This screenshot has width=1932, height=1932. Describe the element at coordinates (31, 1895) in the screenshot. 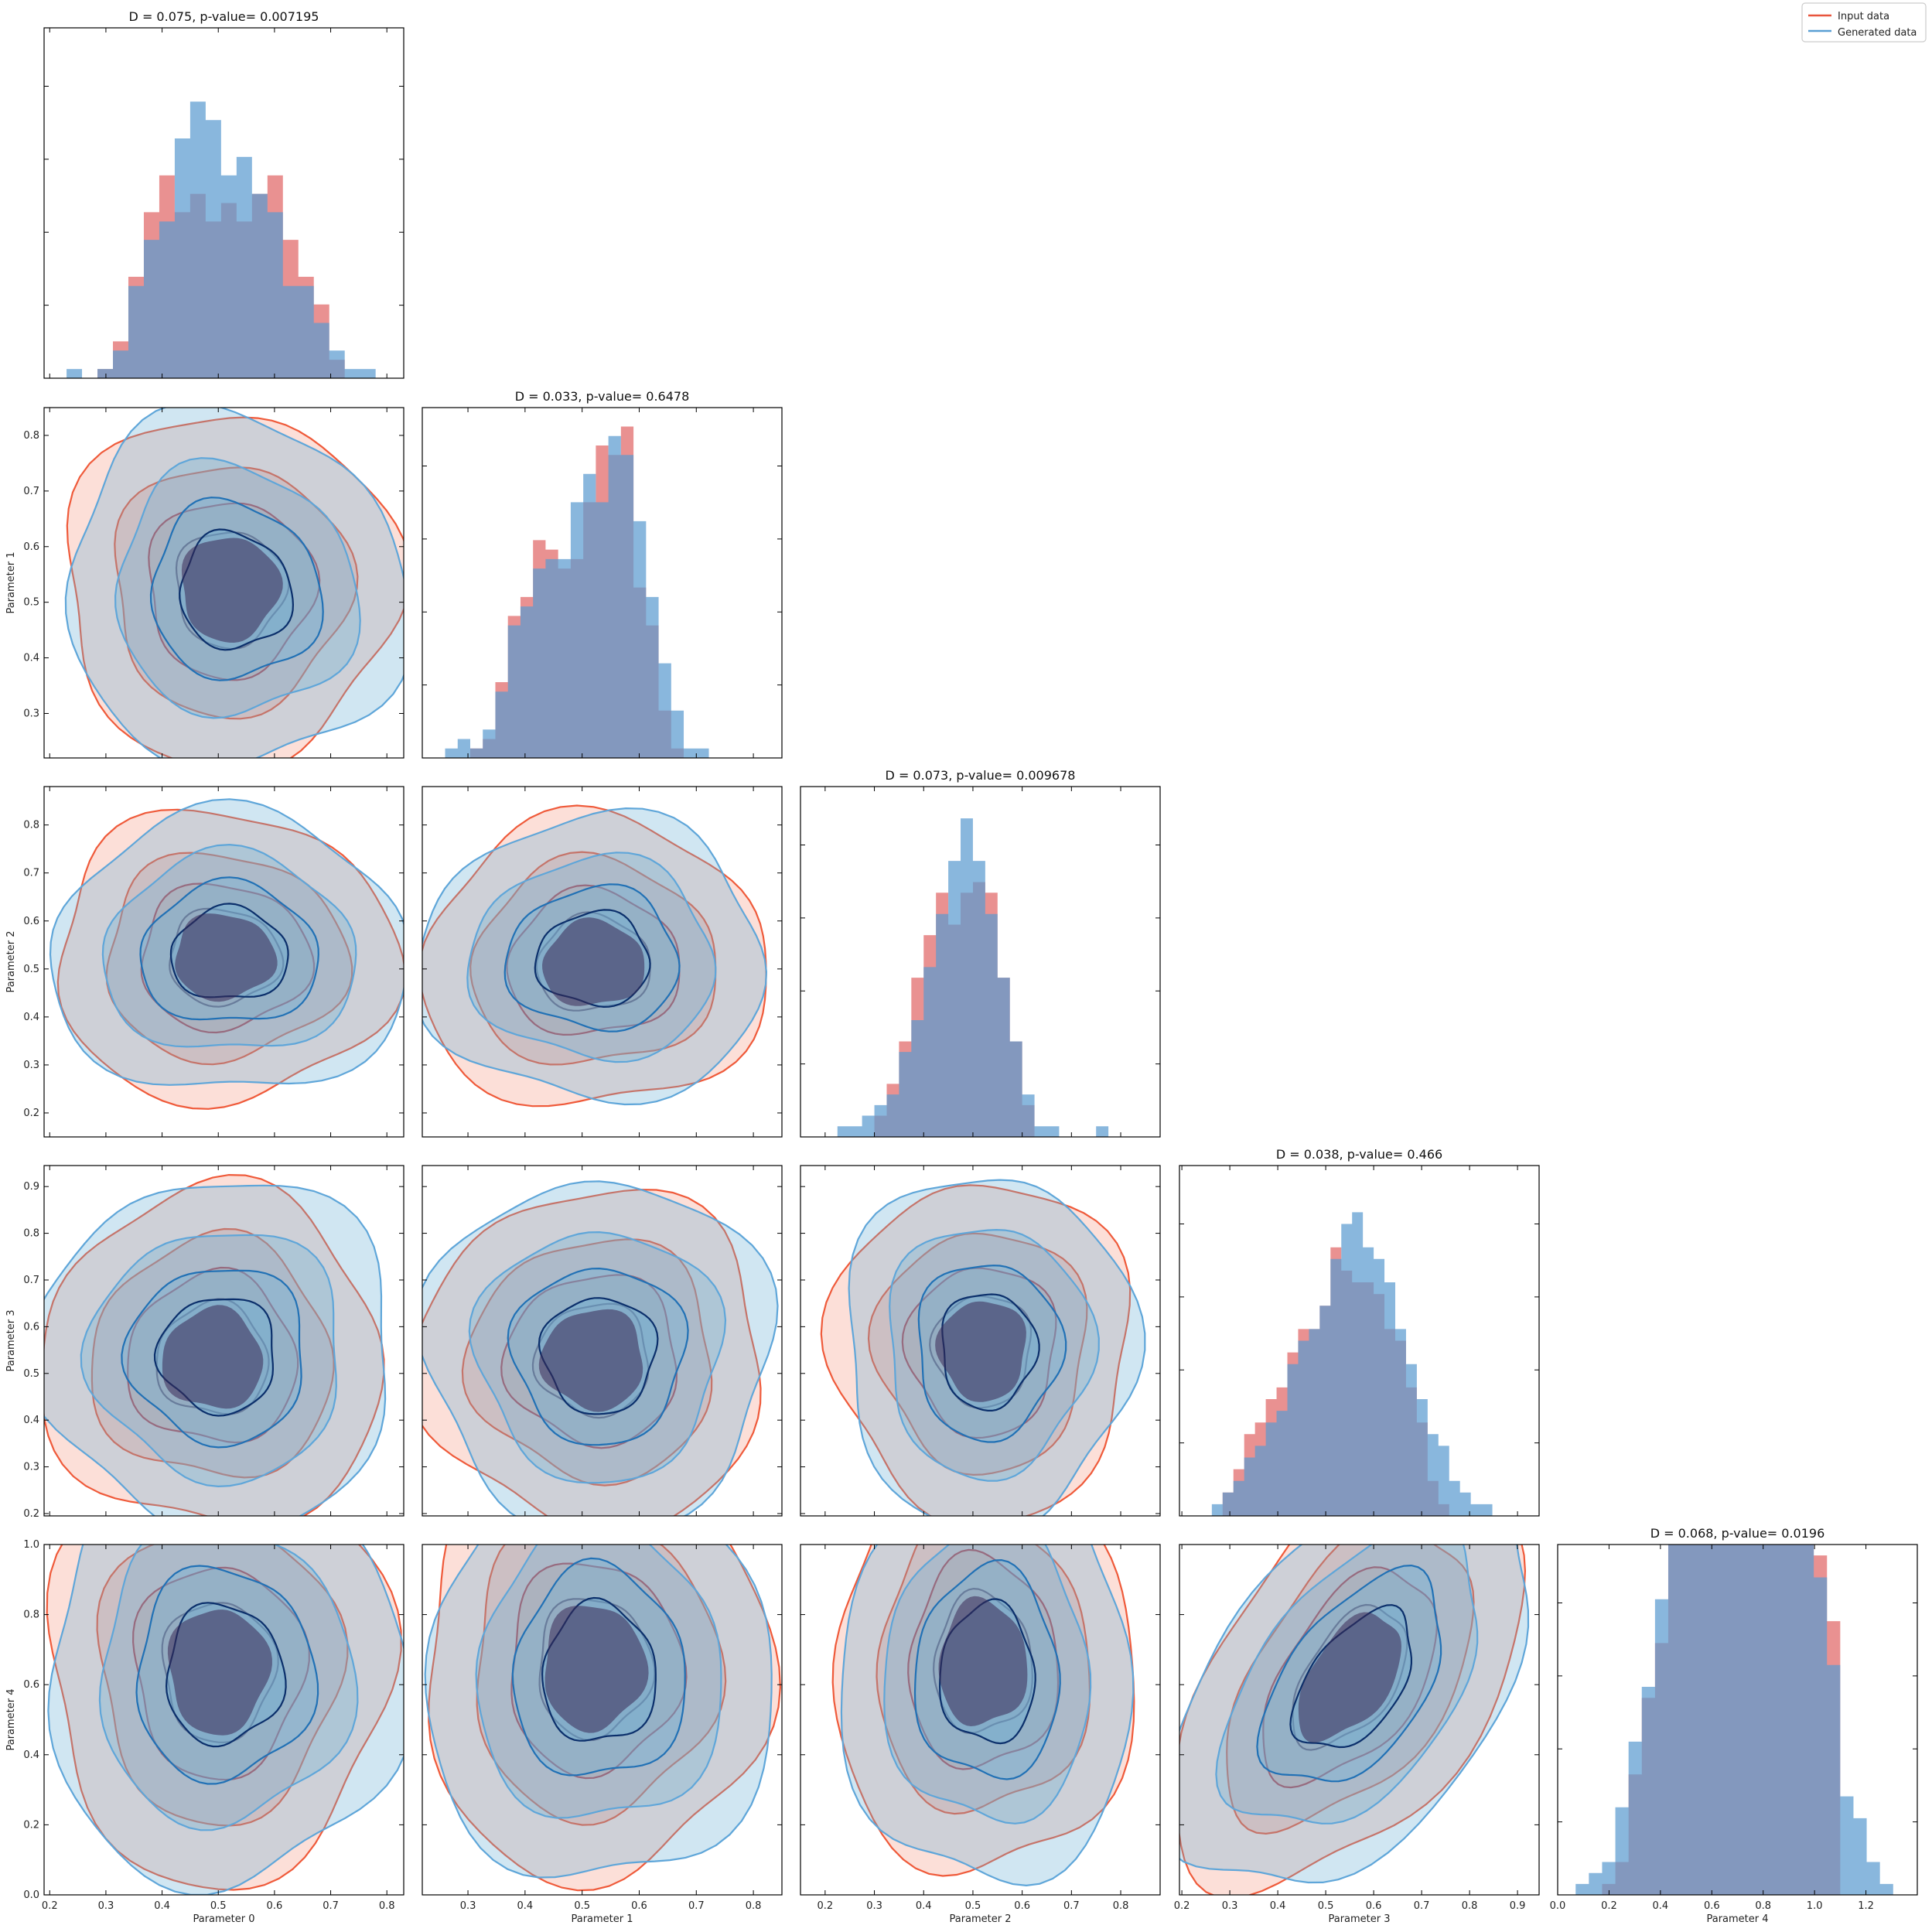

I see `y-tick-label: 0.0` at that location.